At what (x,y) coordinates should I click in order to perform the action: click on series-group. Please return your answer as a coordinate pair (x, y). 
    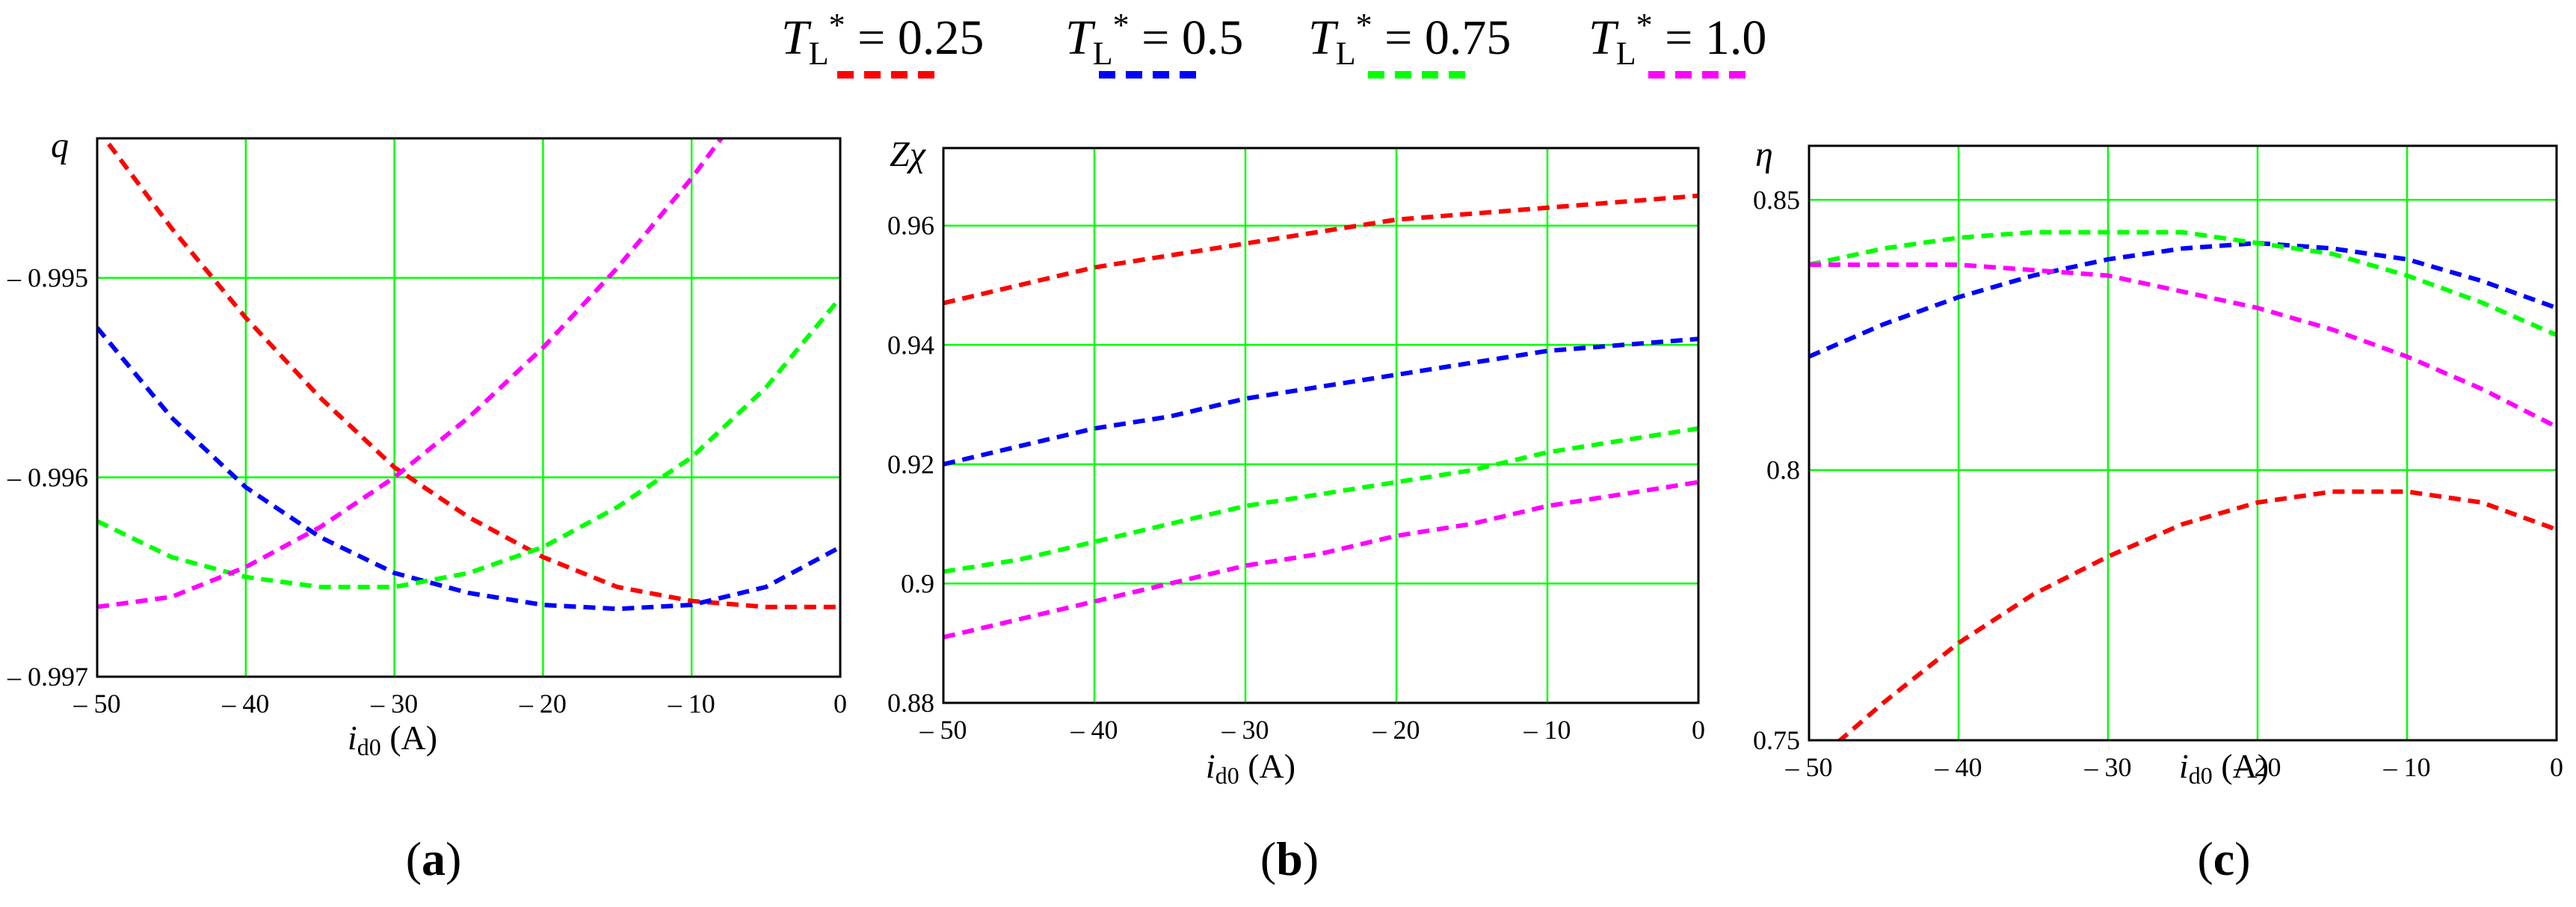
    Looking at the image, I should click on (1320, 417).